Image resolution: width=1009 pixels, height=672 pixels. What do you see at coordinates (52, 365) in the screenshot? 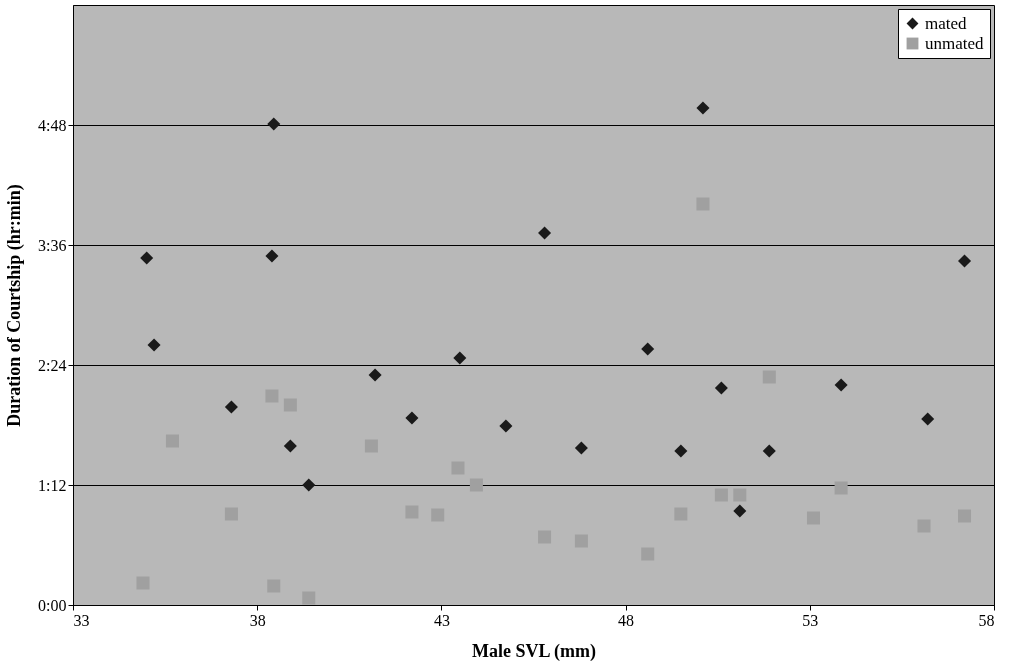
I see `y-tick-label: 2:24` at bounding box center [52, 365].